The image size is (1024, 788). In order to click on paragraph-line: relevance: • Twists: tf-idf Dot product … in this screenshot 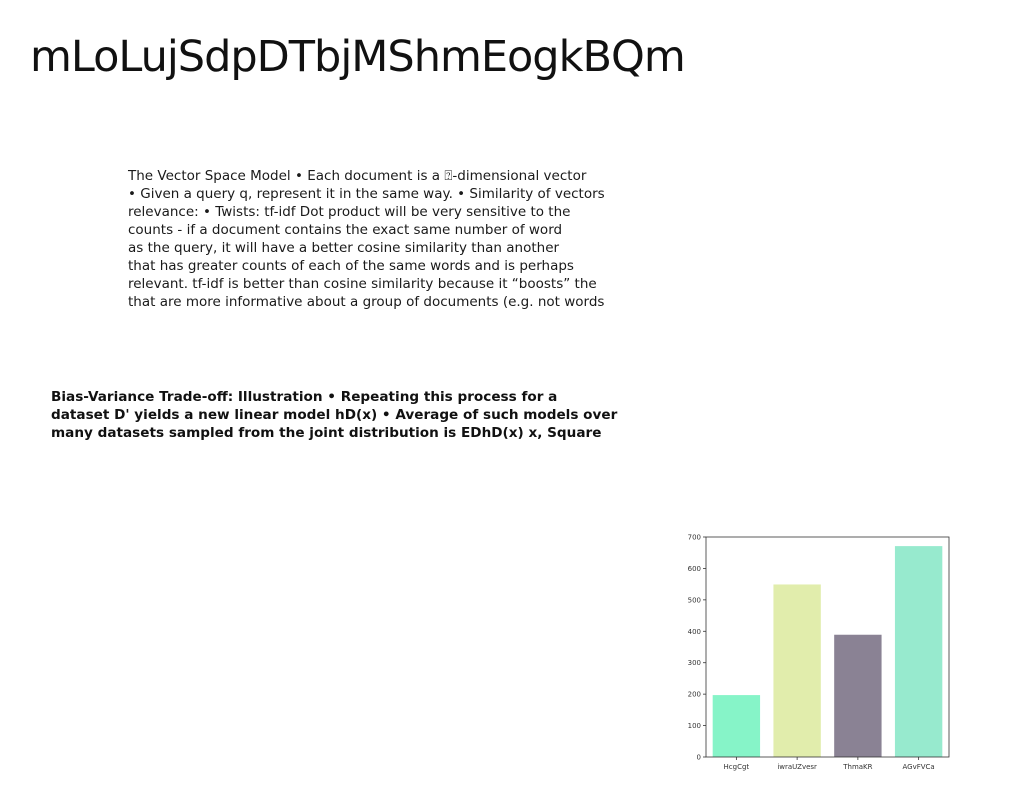, I will do `click(349, 212)`.